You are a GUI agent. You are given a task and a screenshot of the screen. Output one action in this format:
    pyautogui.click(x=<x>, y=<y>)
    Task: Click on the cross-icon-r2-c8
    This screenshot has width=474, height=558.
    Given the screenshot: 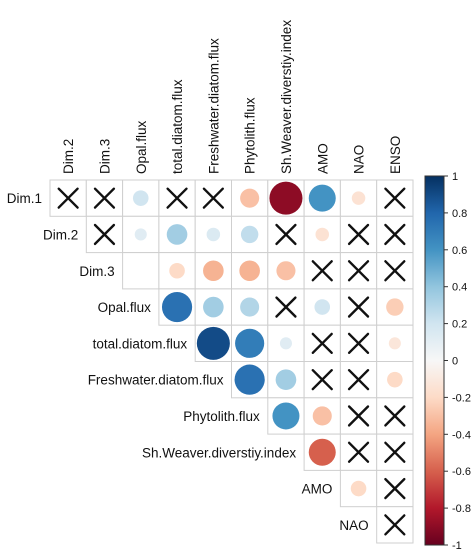 What is the action you would take?
    pyautogui.click(x=358, y=271)
    